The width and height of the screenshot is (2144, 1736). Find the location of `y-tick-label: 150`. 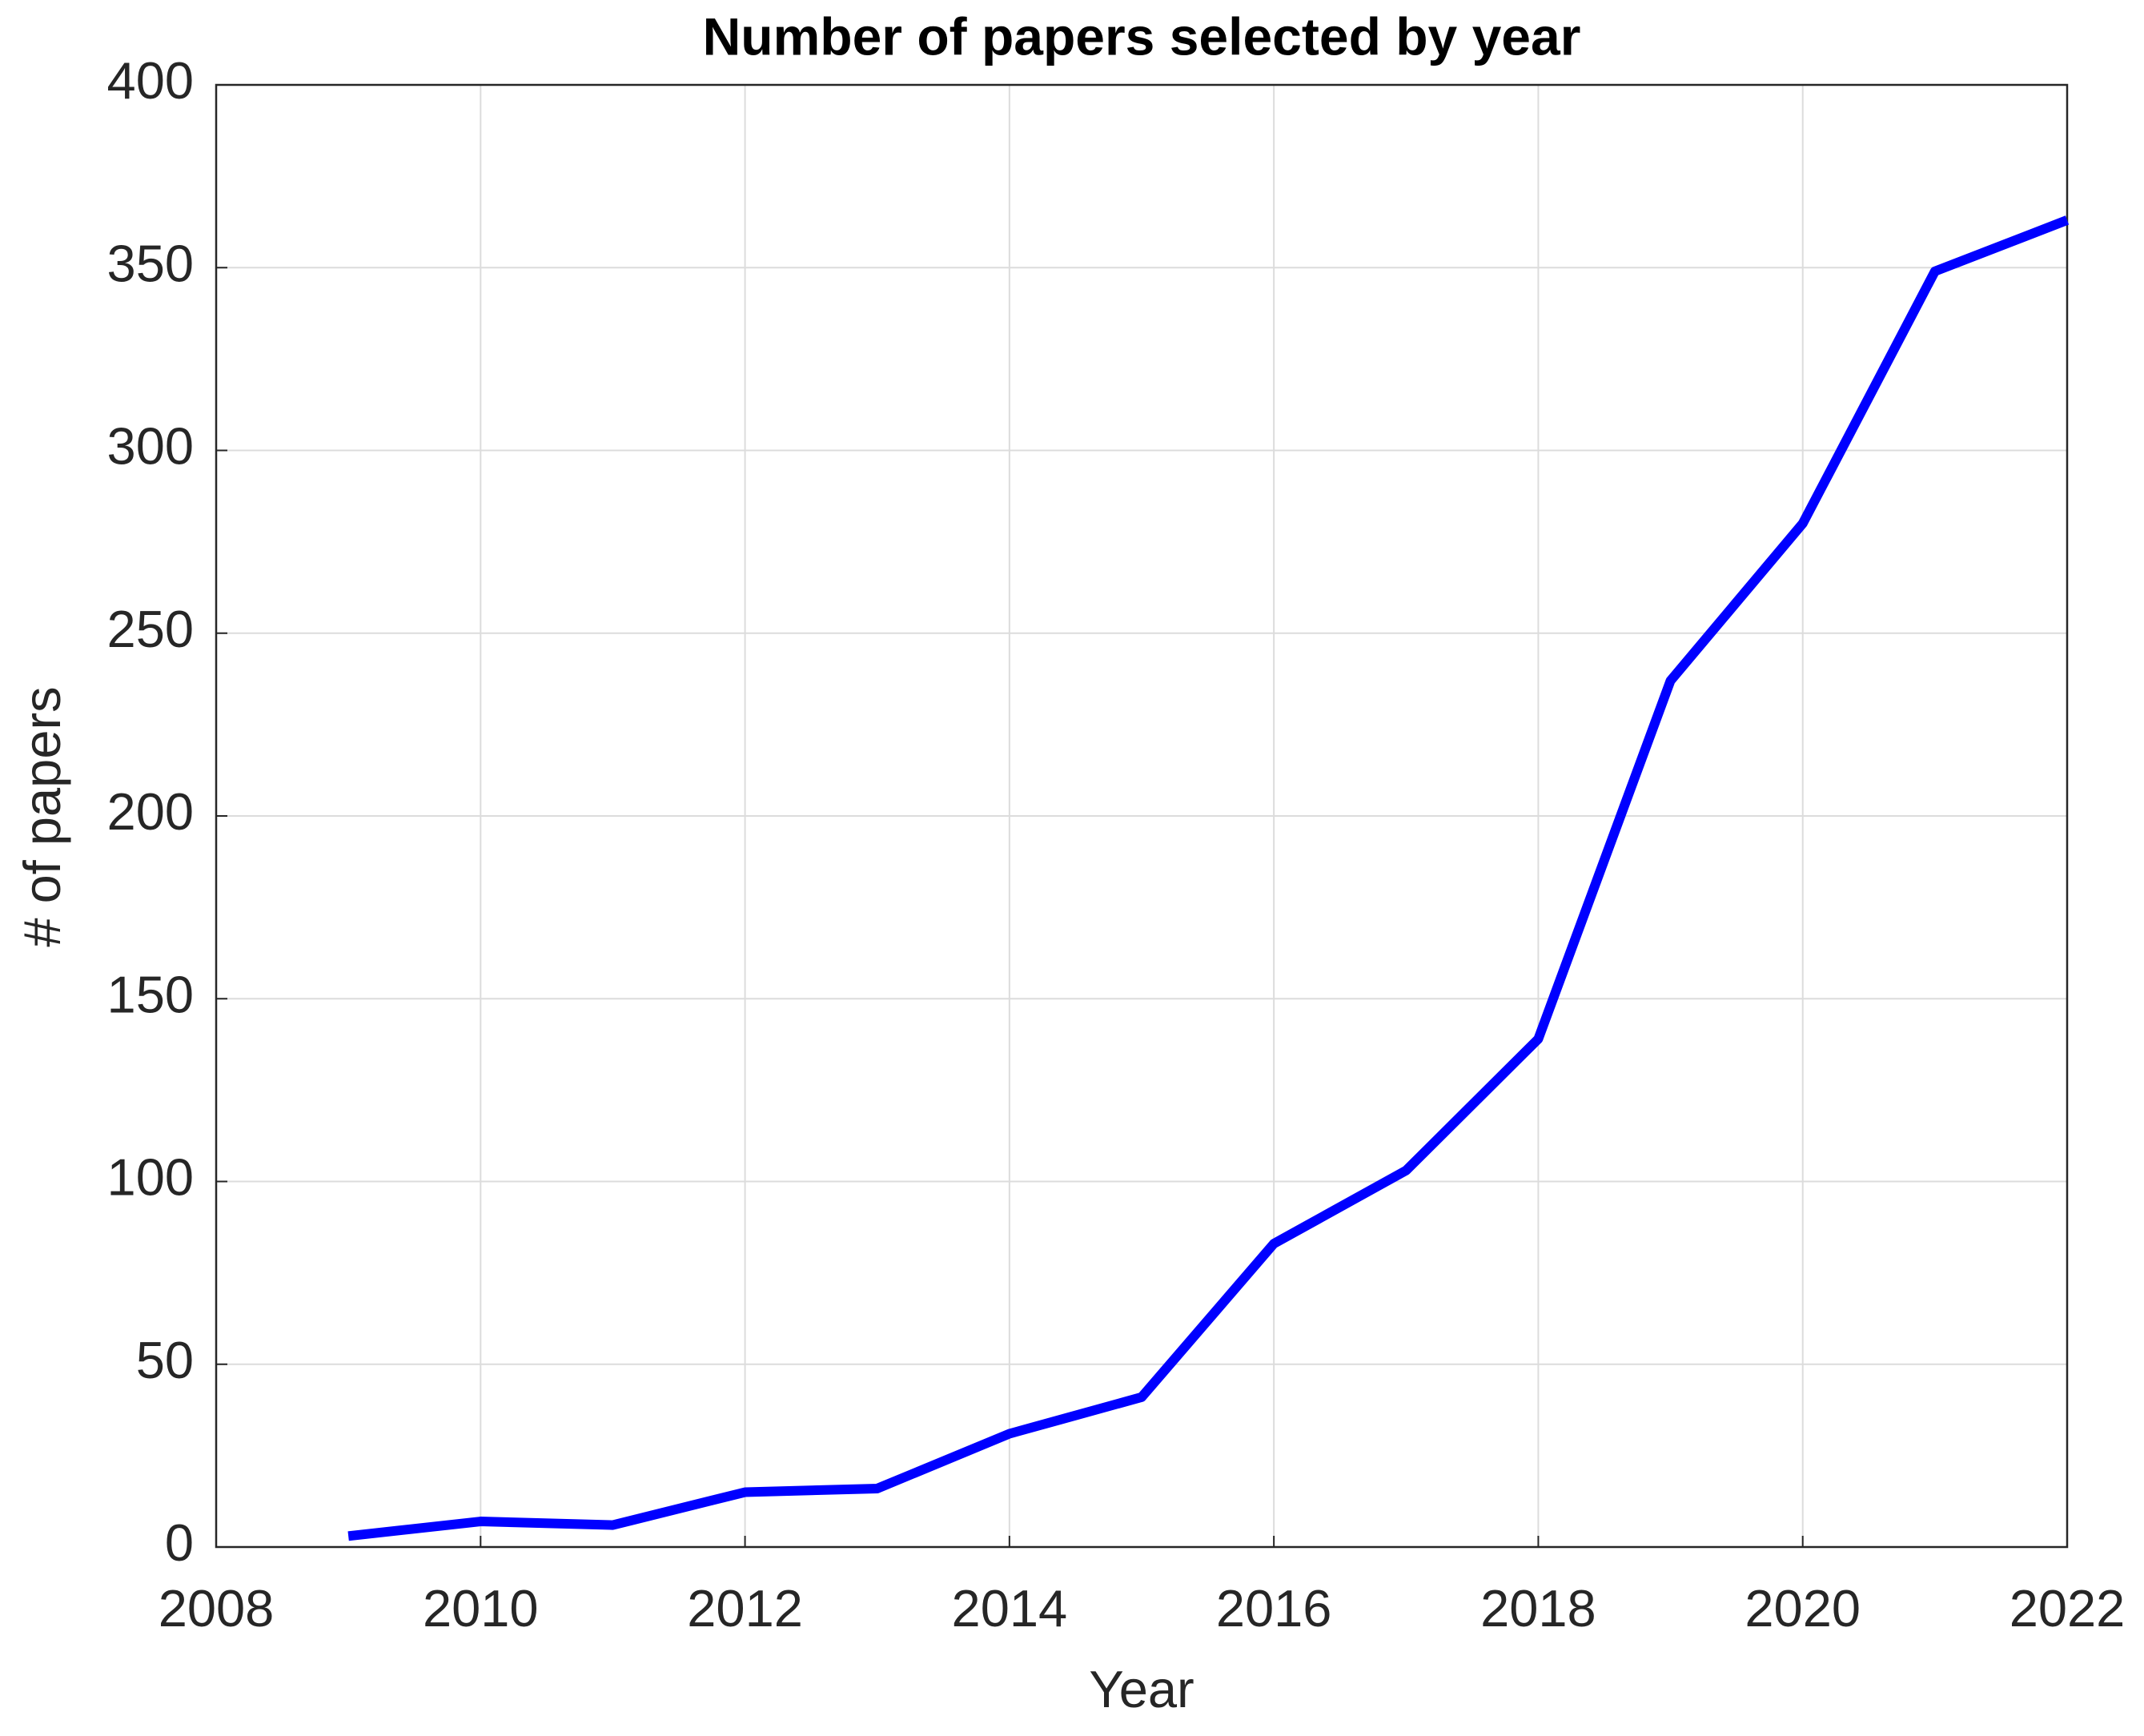

y-tick-label: 150 is located at coordinates (150, 994).